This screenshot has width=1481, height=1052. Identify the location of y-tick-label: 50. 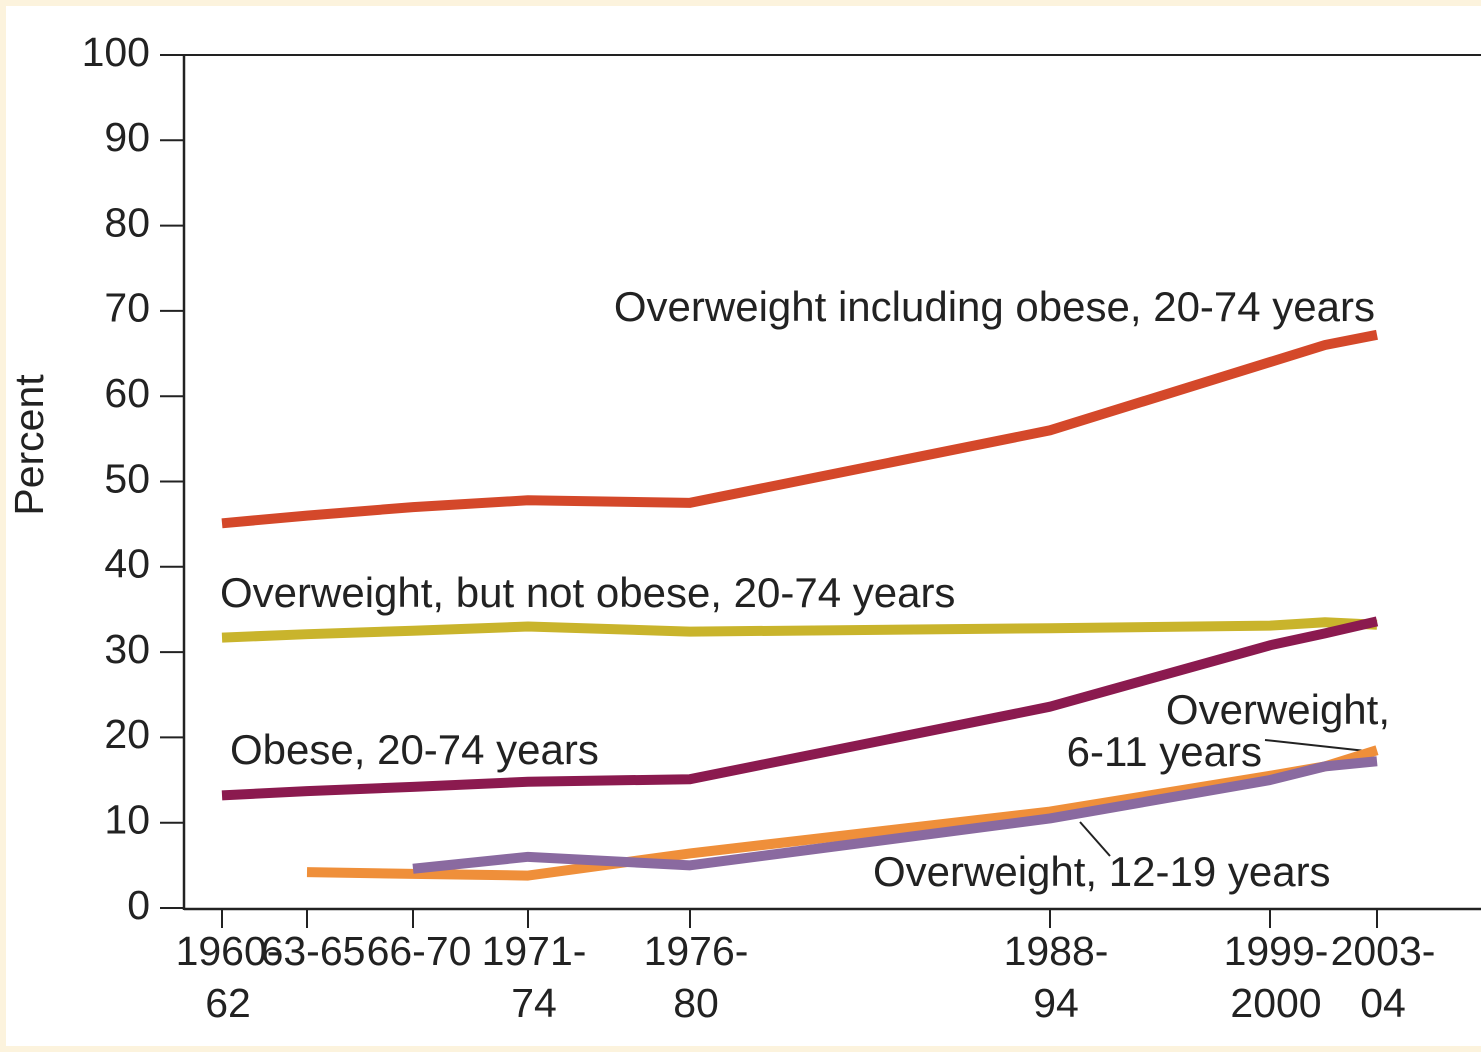
(127, 478).